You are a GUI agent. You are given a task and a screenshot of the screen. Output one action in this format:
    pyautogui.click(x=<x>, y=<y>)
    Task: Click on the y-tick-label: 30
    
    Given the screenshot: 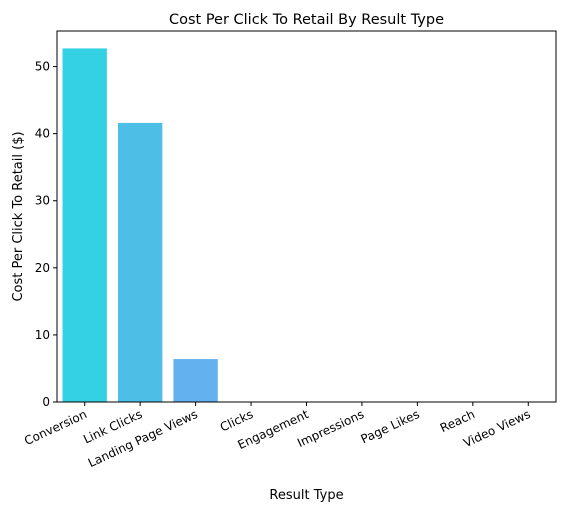 What is the action you would take?
    pyautogui.click(x=42, y=201)
    